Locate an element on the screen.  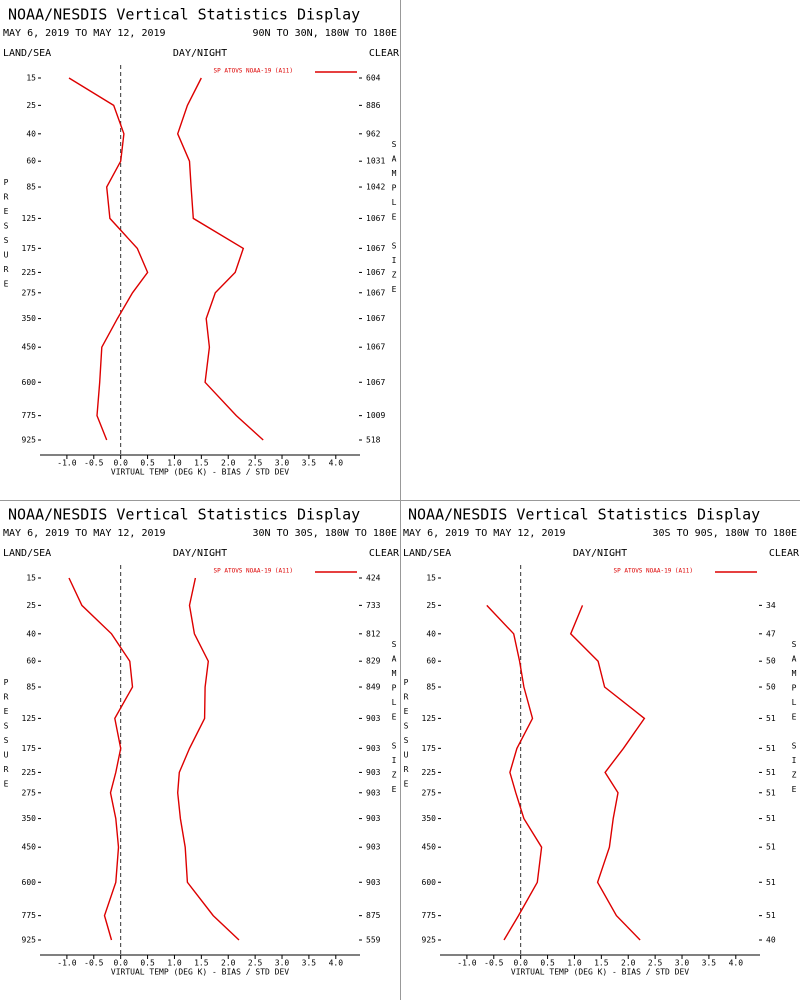
x-tick-label: 2.5 is located at coordinates (655, 963).